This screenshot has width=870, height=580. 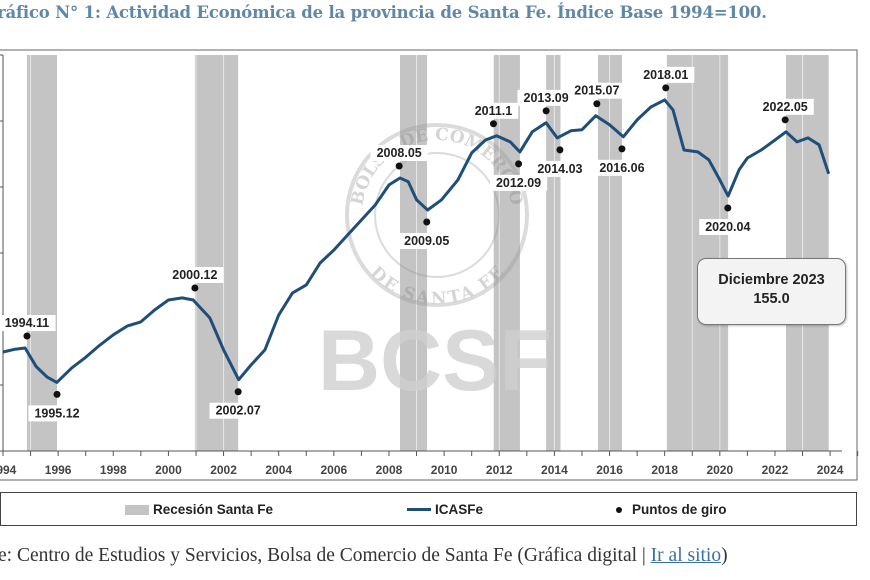 I want to click on turning-point-label: 2016.06, so click(x=621, y=168).